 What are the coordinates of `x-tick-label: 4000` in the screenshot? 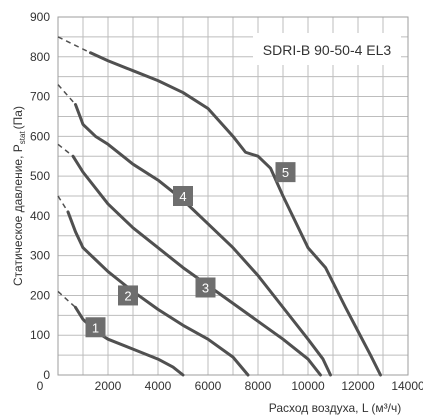 It's located at (158, 386).